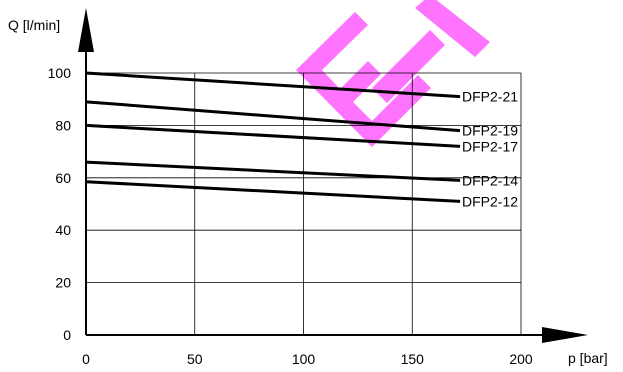 Image resolution: width=623 pixels, height=372 pixels. I want to click on y-tick-label: 60, so click(63, 178).